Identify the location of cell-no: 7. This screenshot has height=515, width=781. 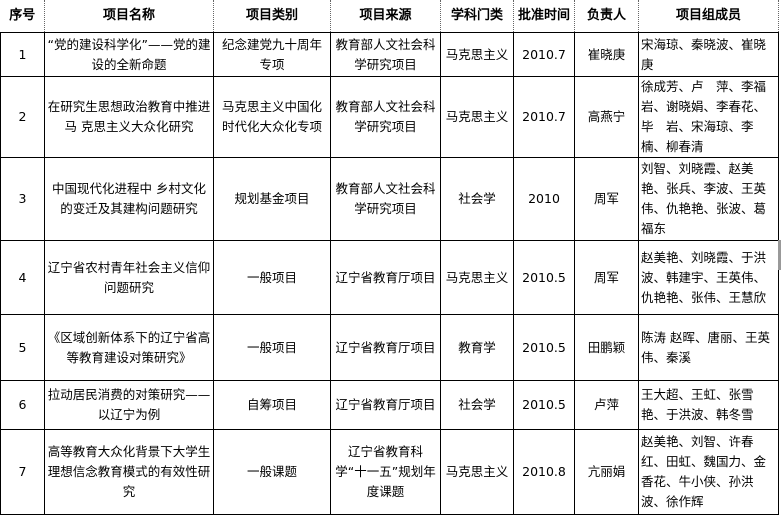
(22, 472).